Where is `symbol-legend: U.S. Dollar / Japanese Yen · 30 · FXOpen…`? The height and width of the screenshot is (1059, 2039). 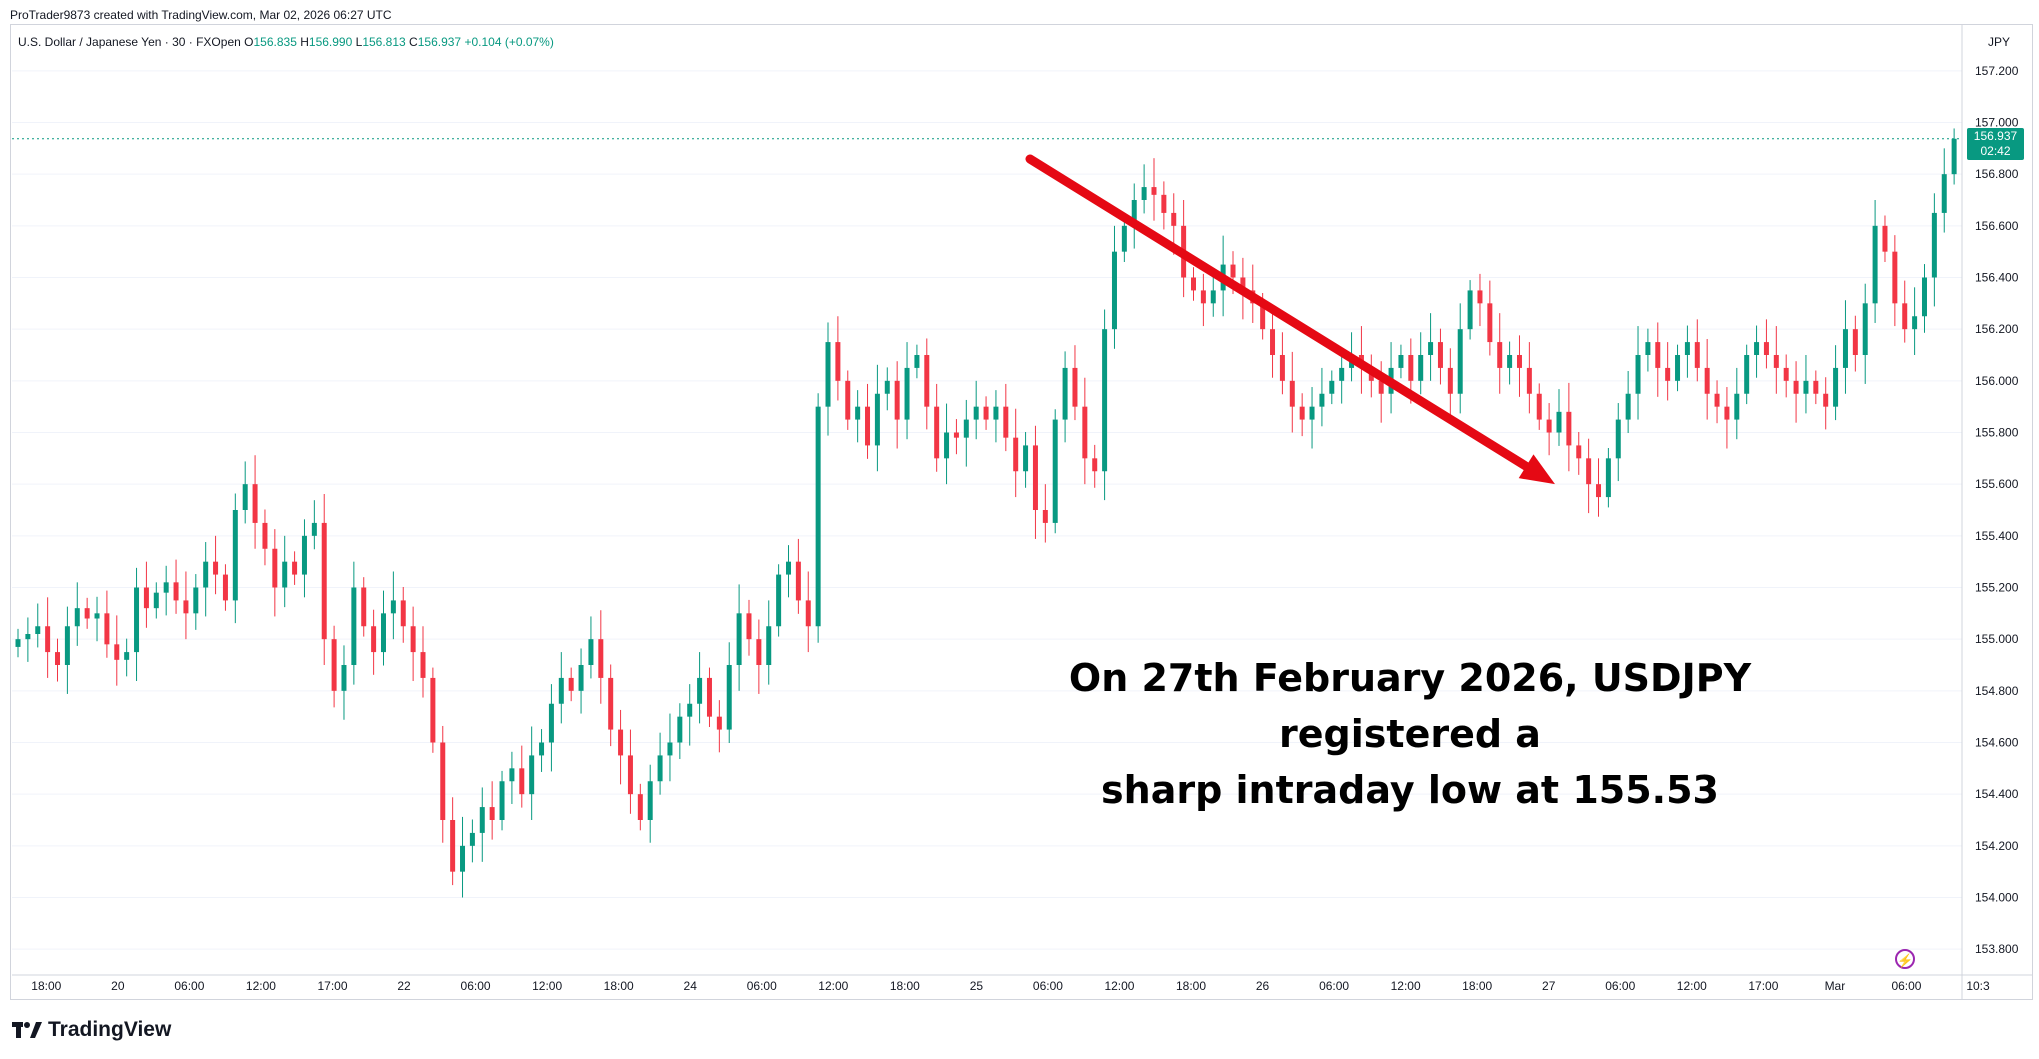
symbol-legend: U.S. Dollar / Japanese Yen · 30 · FXOpen… is located at coordinates (286, 42).